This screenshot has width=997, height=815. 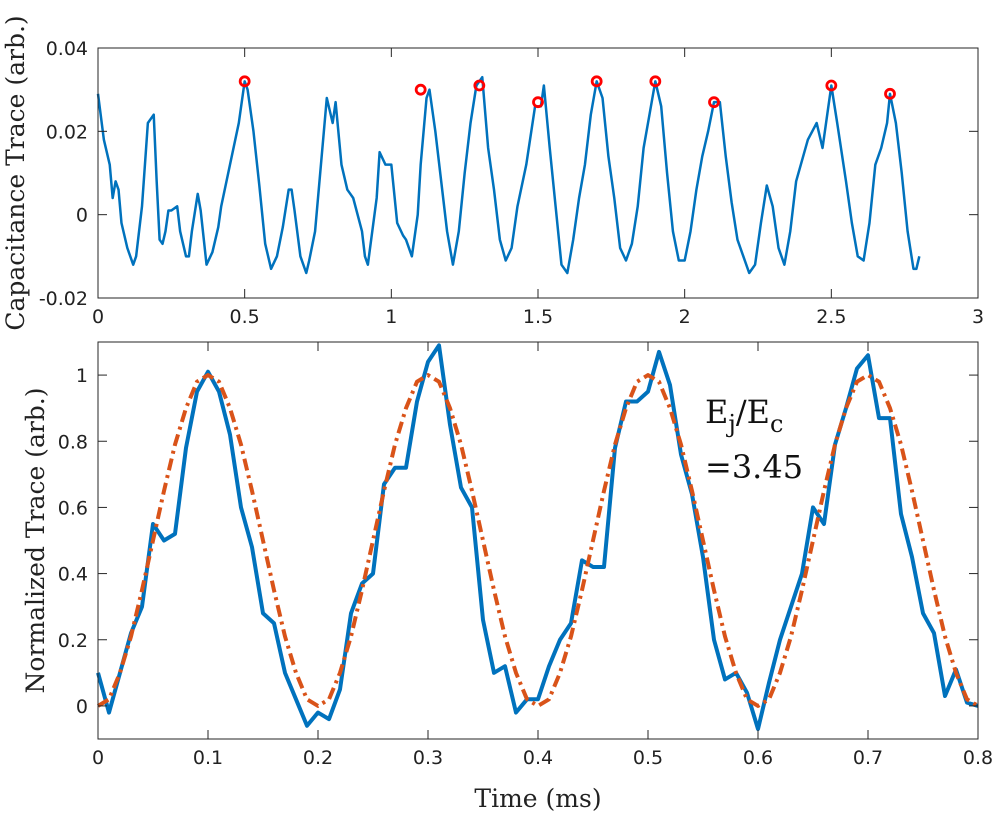 What do you see at coordinates (428, 758) in the screenshot?
I see `x-tick-label: 0.3` at bounding box center [428, 758].